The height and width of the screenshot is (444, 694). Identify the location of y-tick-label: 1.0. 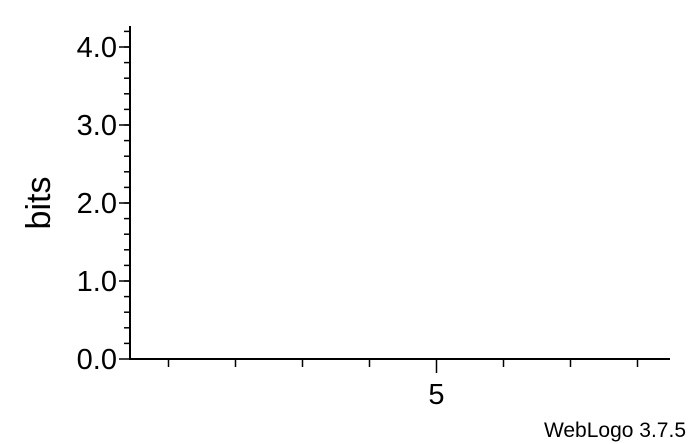
(97, 282).